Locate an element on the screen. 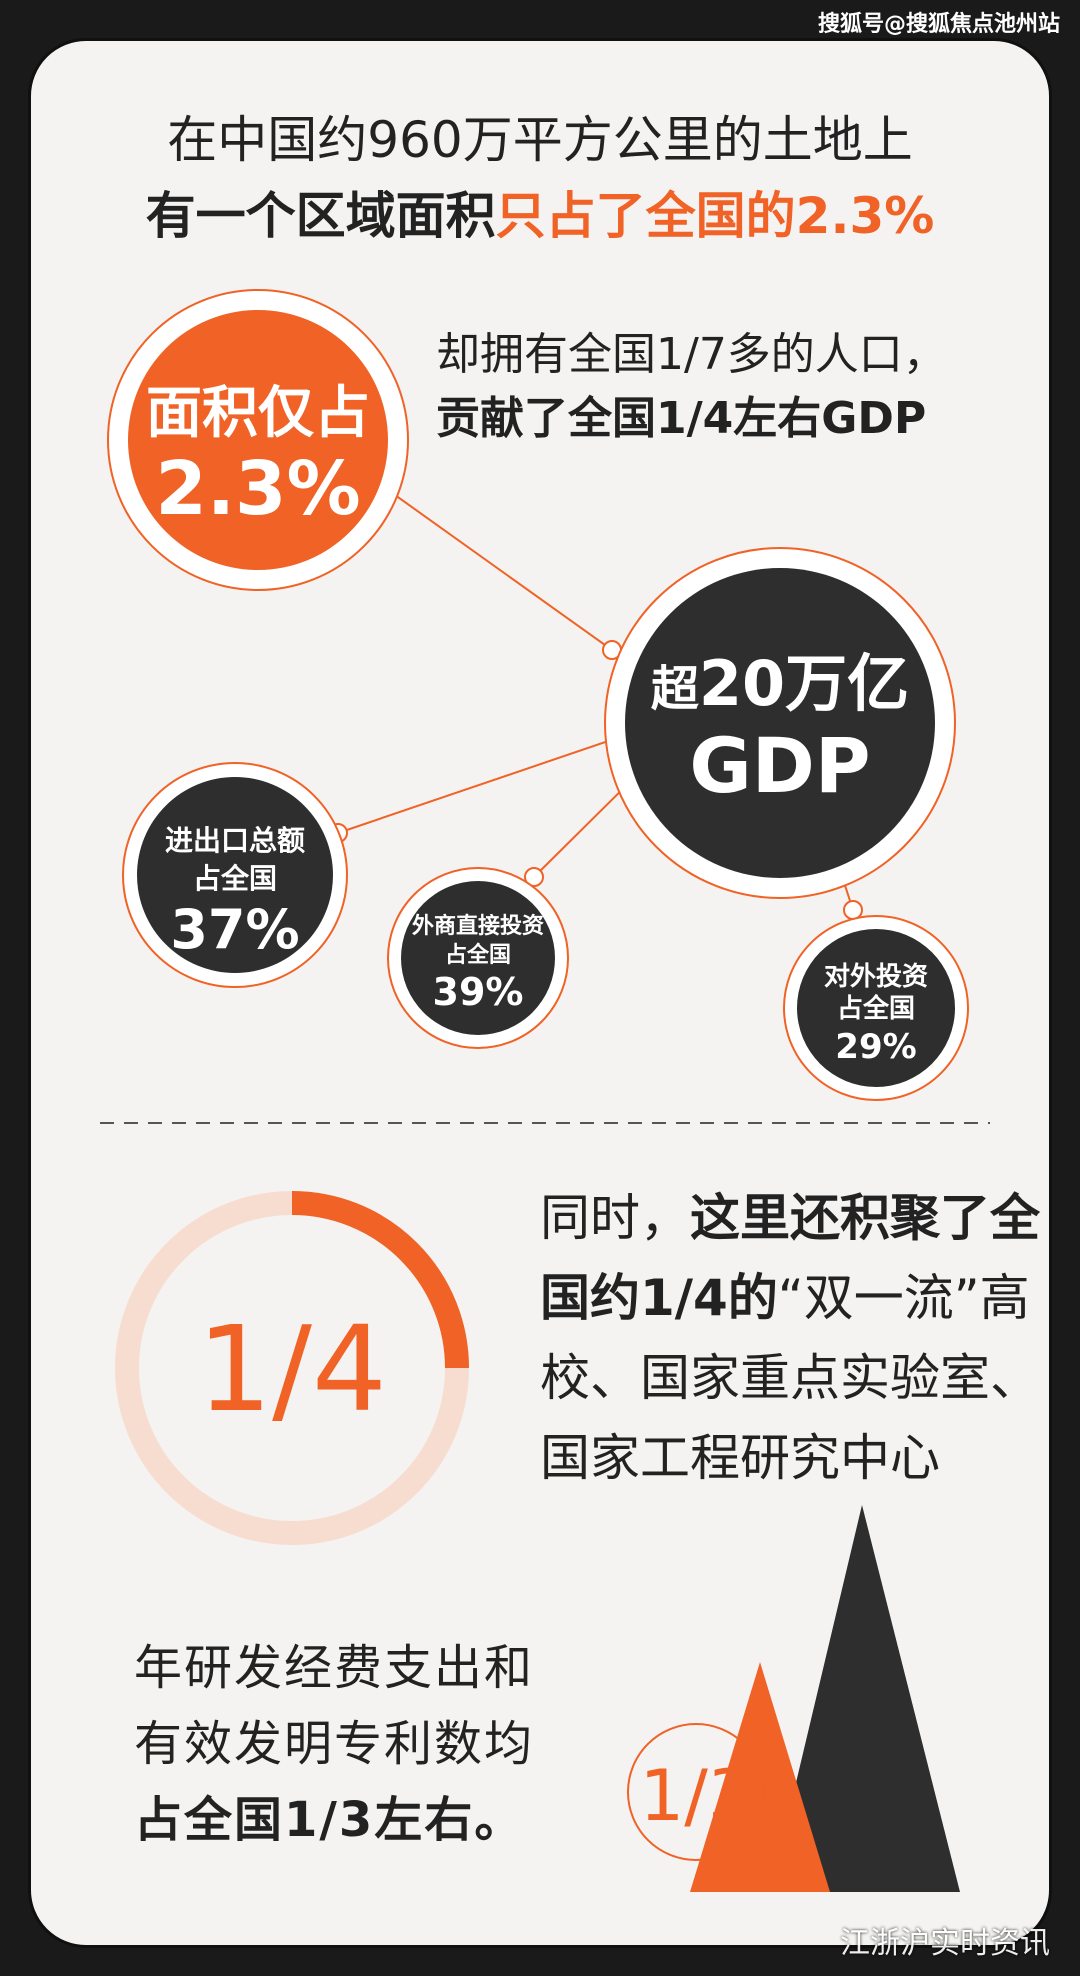  orange-triangle is located at coordinates (760, 1777).